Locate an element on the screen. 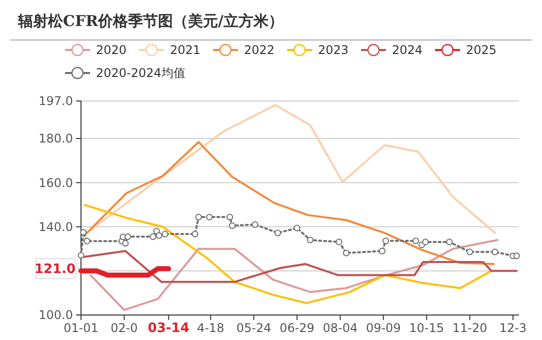 This screenshot has width=542, height=340. chart-title: 辐射松CFR价格季节图（美元/立方米） is located at coordinates (150, 21).